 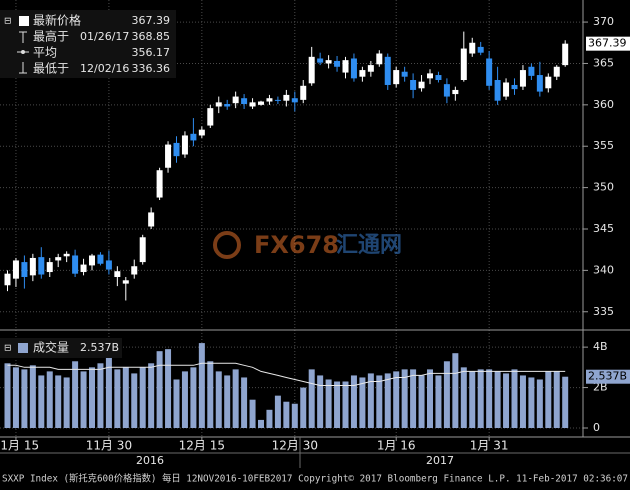 What do you see at coordinates (396, 446) in the screenshot?
I see `x-tick-label: 1月 16` at bounding box center [396, 446].